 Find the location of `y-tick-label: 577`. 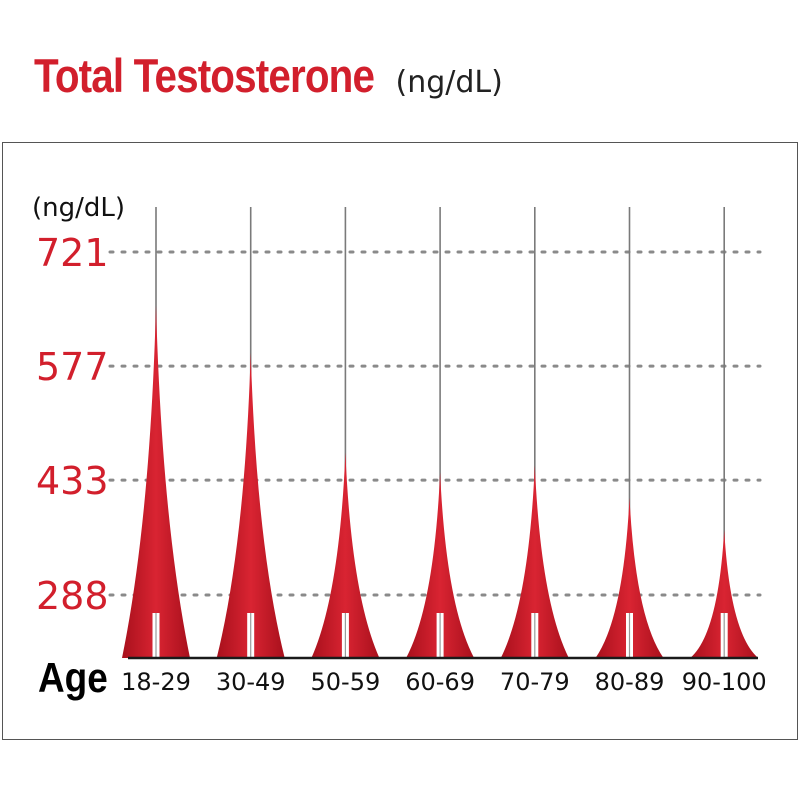

y-tick-label: 577 is located at coordinates (72, 367).